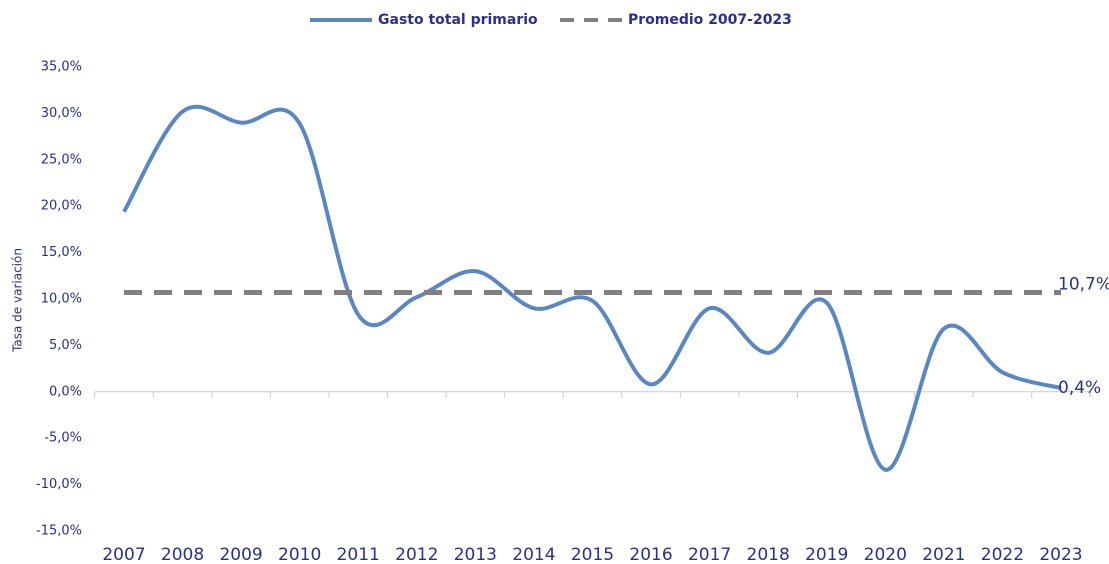  What do you see at coordinates (1083, 285) in the screenshot?
I see `data-label: 10,7%` at bounding box center [1083, 285].